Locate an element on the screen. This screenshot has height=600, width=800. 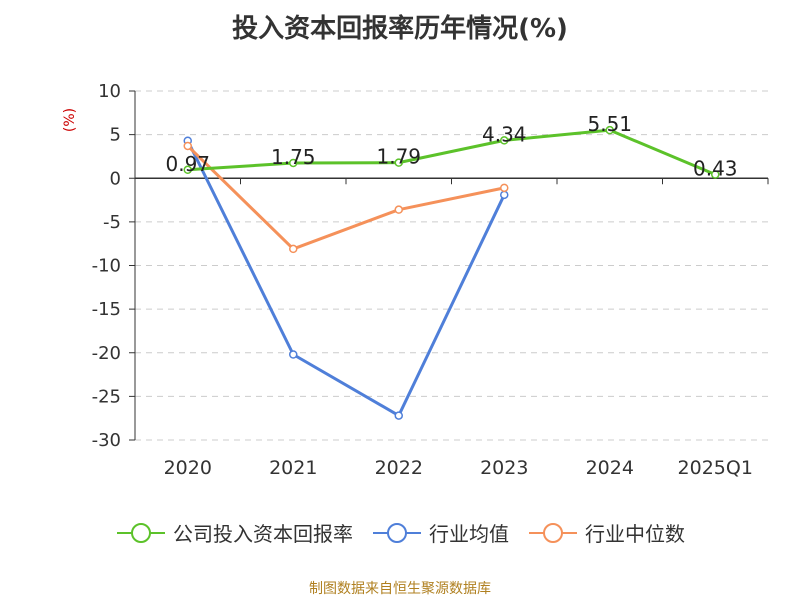
y-tick-label: 5 is located at coordinates (115, 135).